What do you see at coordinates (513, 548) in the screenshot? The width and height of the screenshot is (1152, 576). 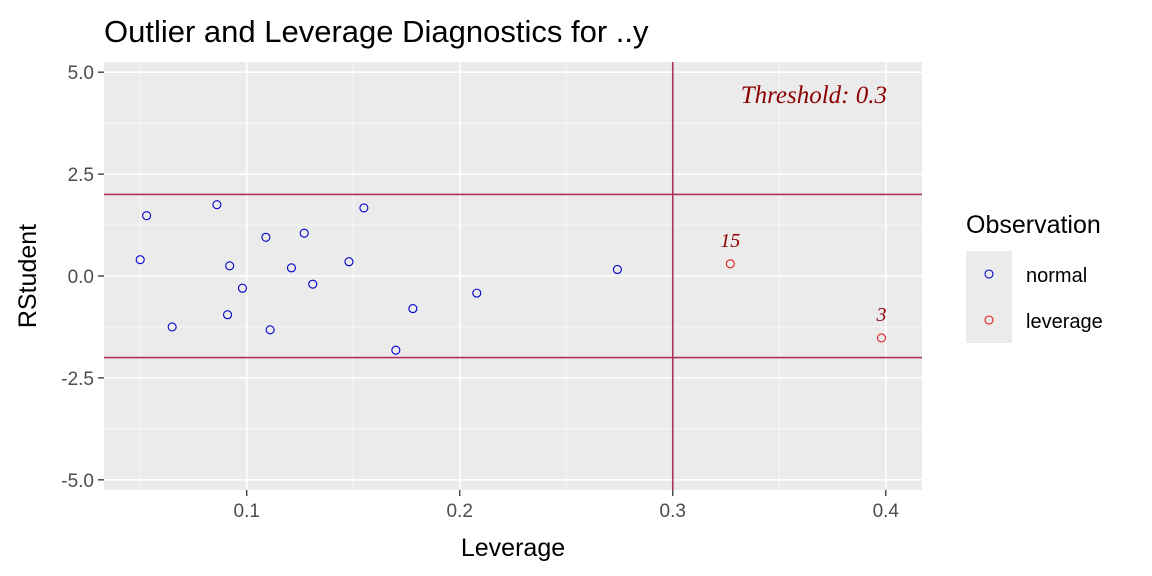 I see `x-axis-title: Leverage` at bounding box center [513, 548].